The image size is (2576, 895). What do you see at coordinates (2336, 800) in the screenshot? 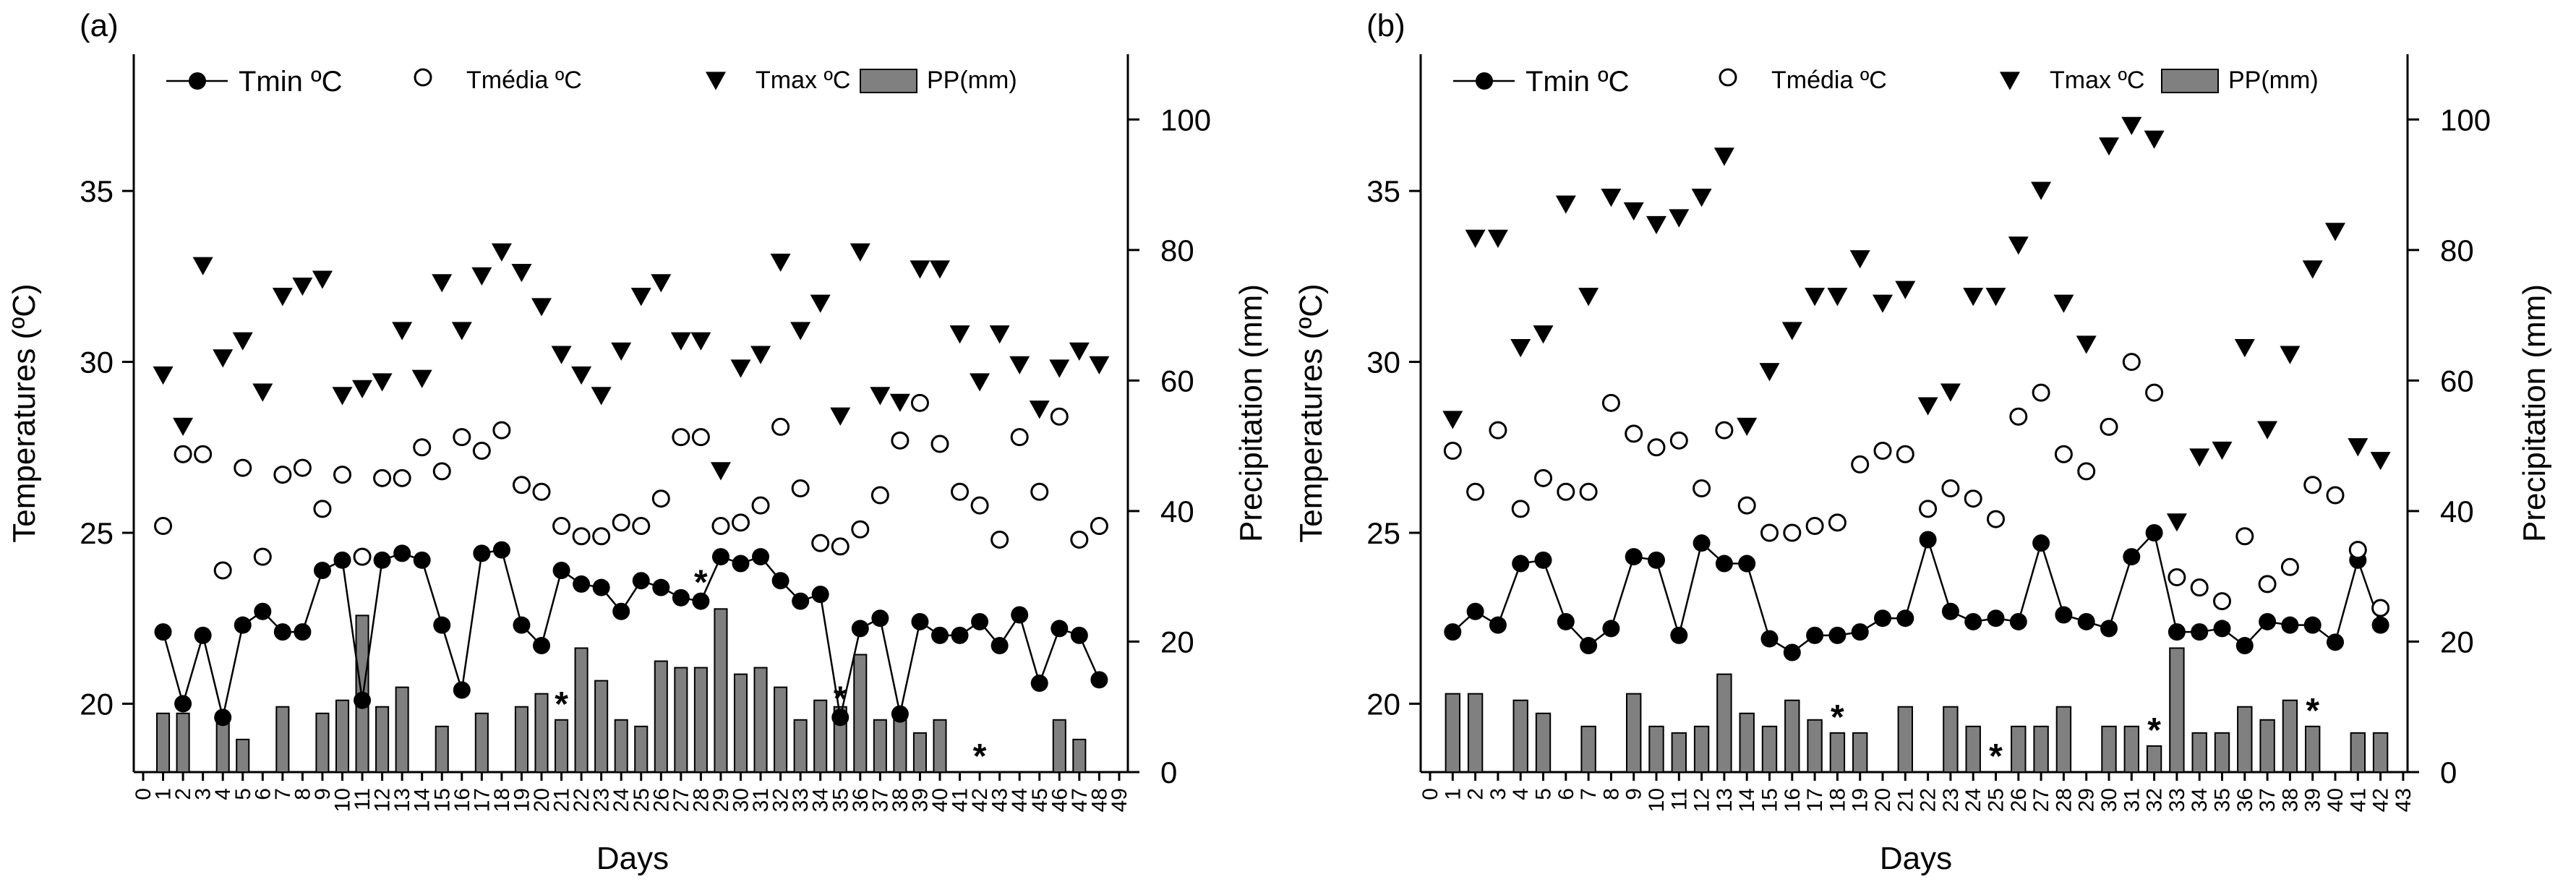
I see `x-tick-label: 40` at bounding box center [2336, 800].